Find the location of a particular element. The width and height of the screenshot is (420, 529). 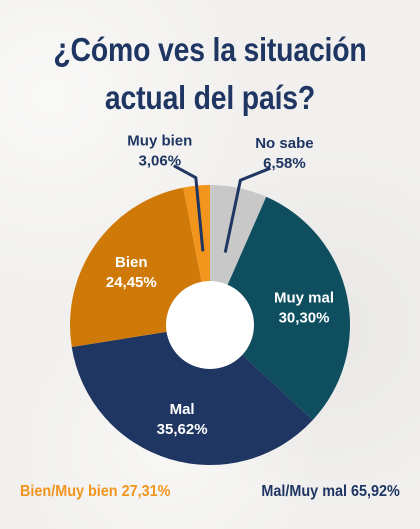

slice-value-muy-mal: 30,30% is located at coordinates (304, 317).